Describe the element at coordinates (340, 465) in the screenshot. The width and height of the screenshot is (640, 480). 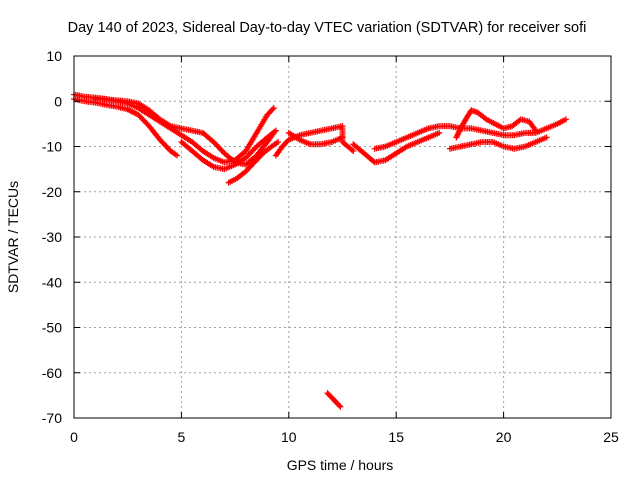
I see `x-axis-label: GPS time / hours` at that location.